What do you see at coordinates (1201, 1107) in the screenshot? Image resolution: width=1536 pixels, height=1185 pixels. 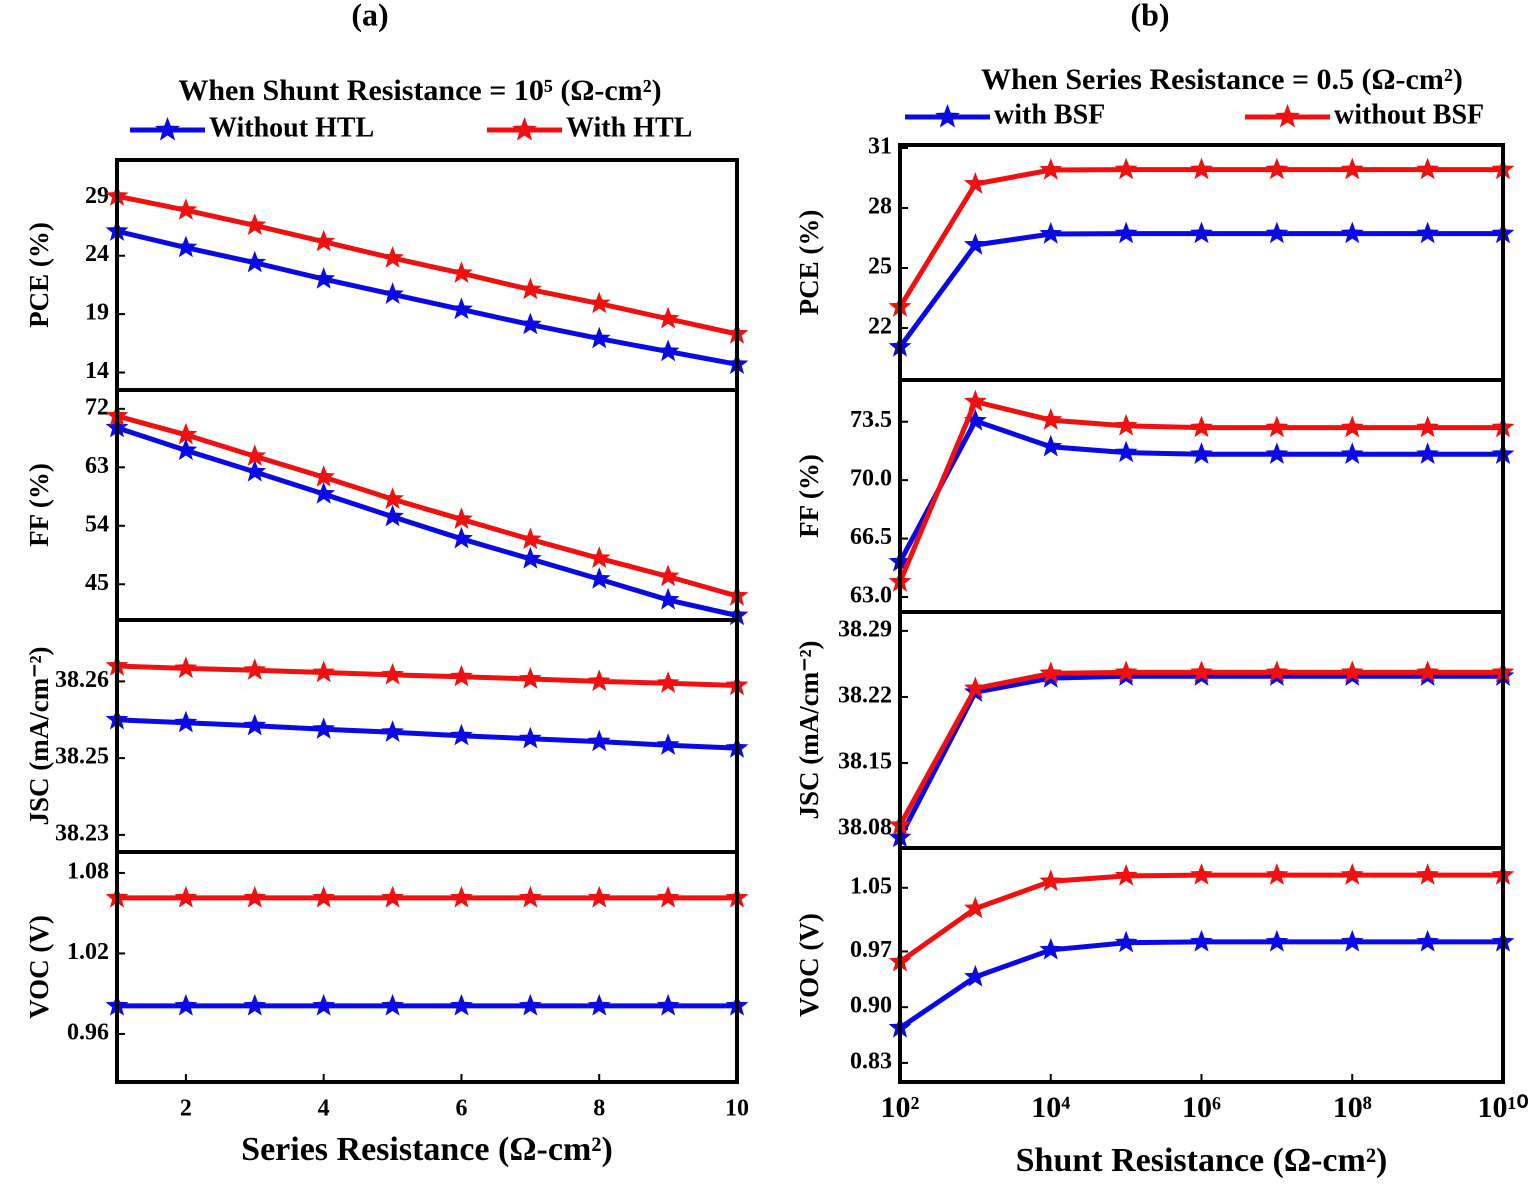 I see `x-tick-label: 10⁶` at bounding box center [1201, 1107].